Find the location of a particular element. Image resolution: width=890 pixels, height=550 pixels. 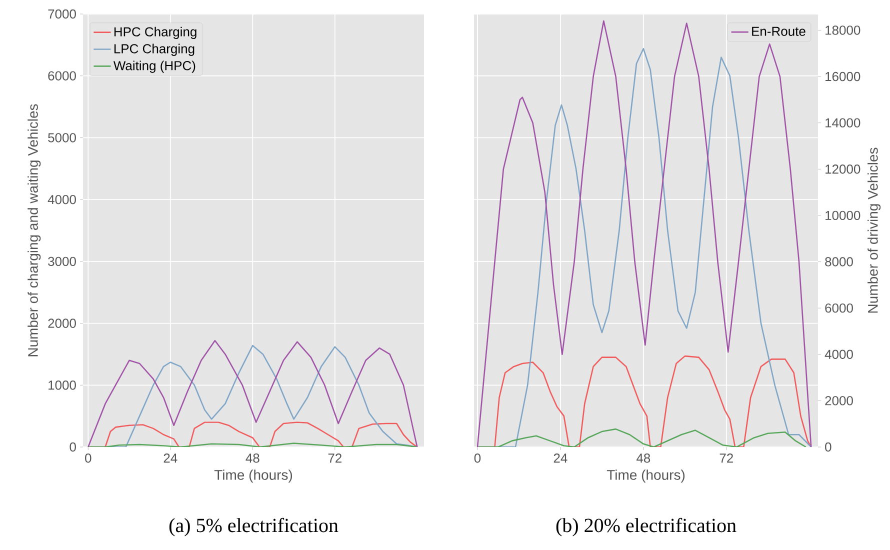

y2-tick-label: 10000 is located at coordinates (843, 215).